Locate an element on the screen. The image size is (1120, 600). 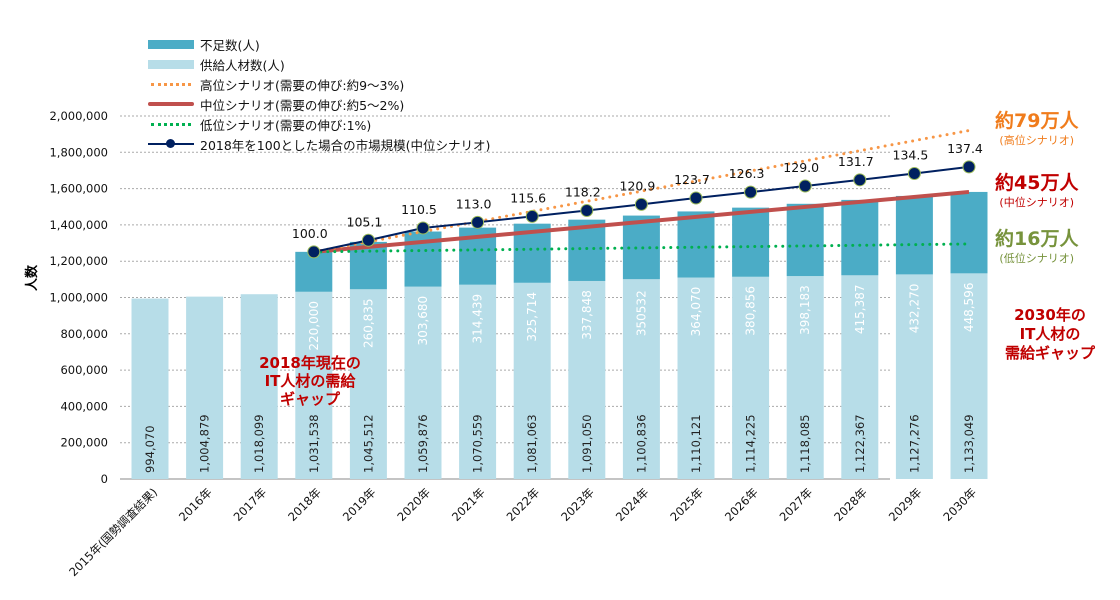
y-tick-label: 0 is located at coordinates (104, 479).